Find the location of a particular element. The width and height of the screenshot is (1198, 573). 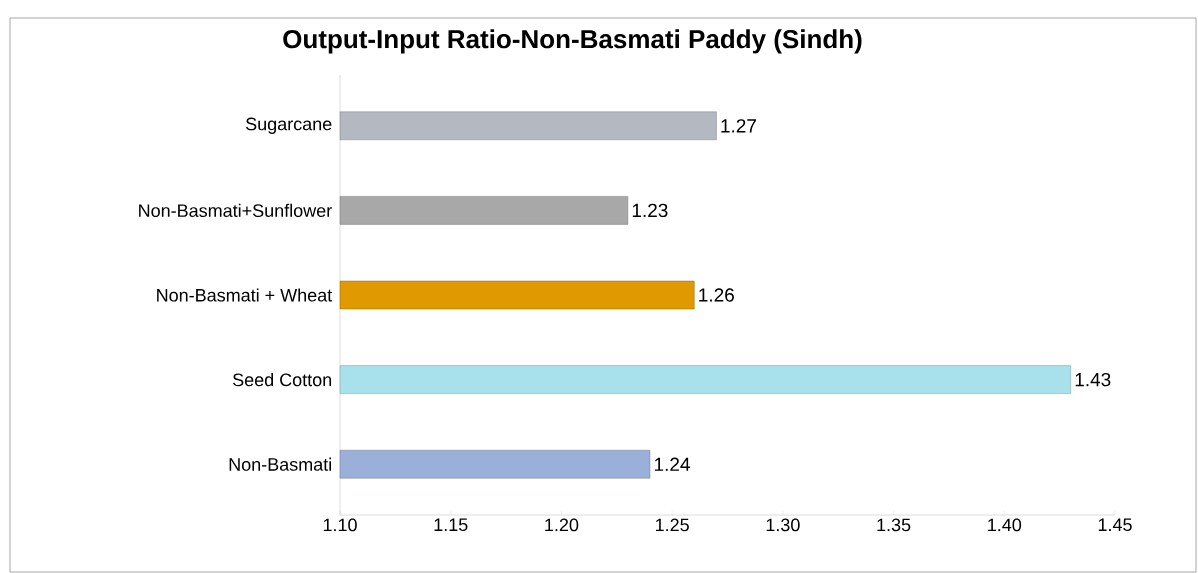

x-tick-label: 1.40 is located at coordinates (1005, 525).